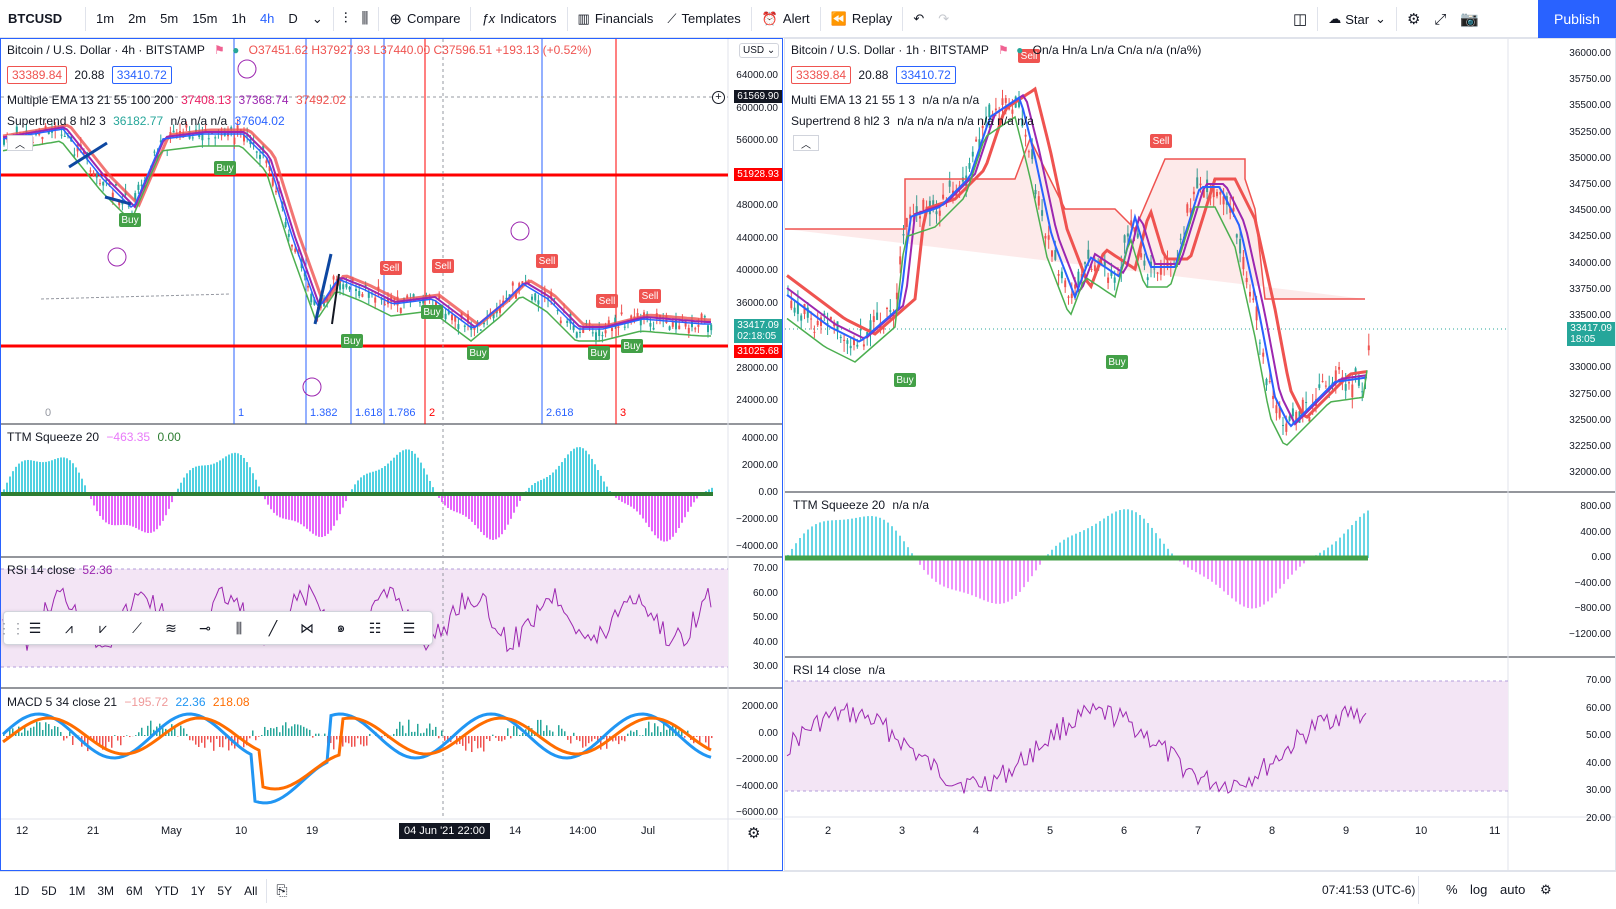 Image resolution: width=1616 pixels, height=909 pixels. What do you see at coordinates (137, 627) in the screenshot?
I see `trend-line-icon: ⟋` at bounding box center [137, 627].